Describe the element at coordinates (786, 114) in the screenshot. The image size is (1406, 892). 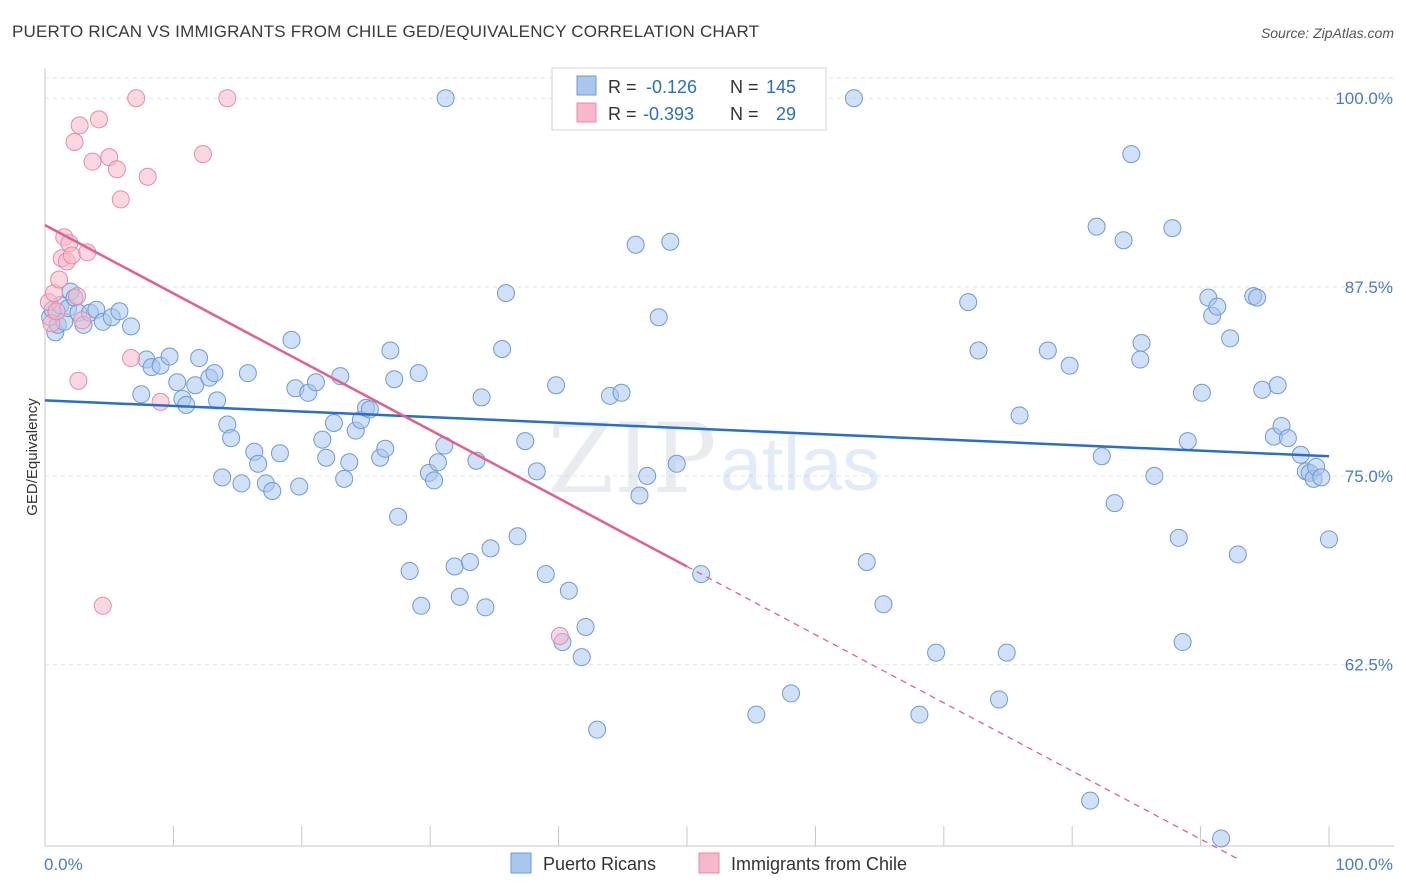
I see `stats-n-value-pink: 29` at that location.